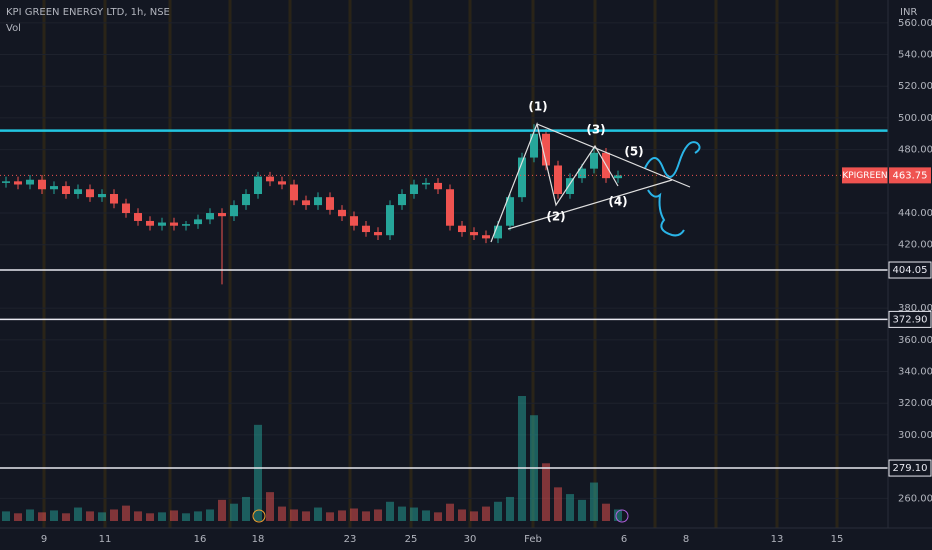 The height and width of the screenshot is (550, 932). I want to click on projection-scribble, so click(672, 189).